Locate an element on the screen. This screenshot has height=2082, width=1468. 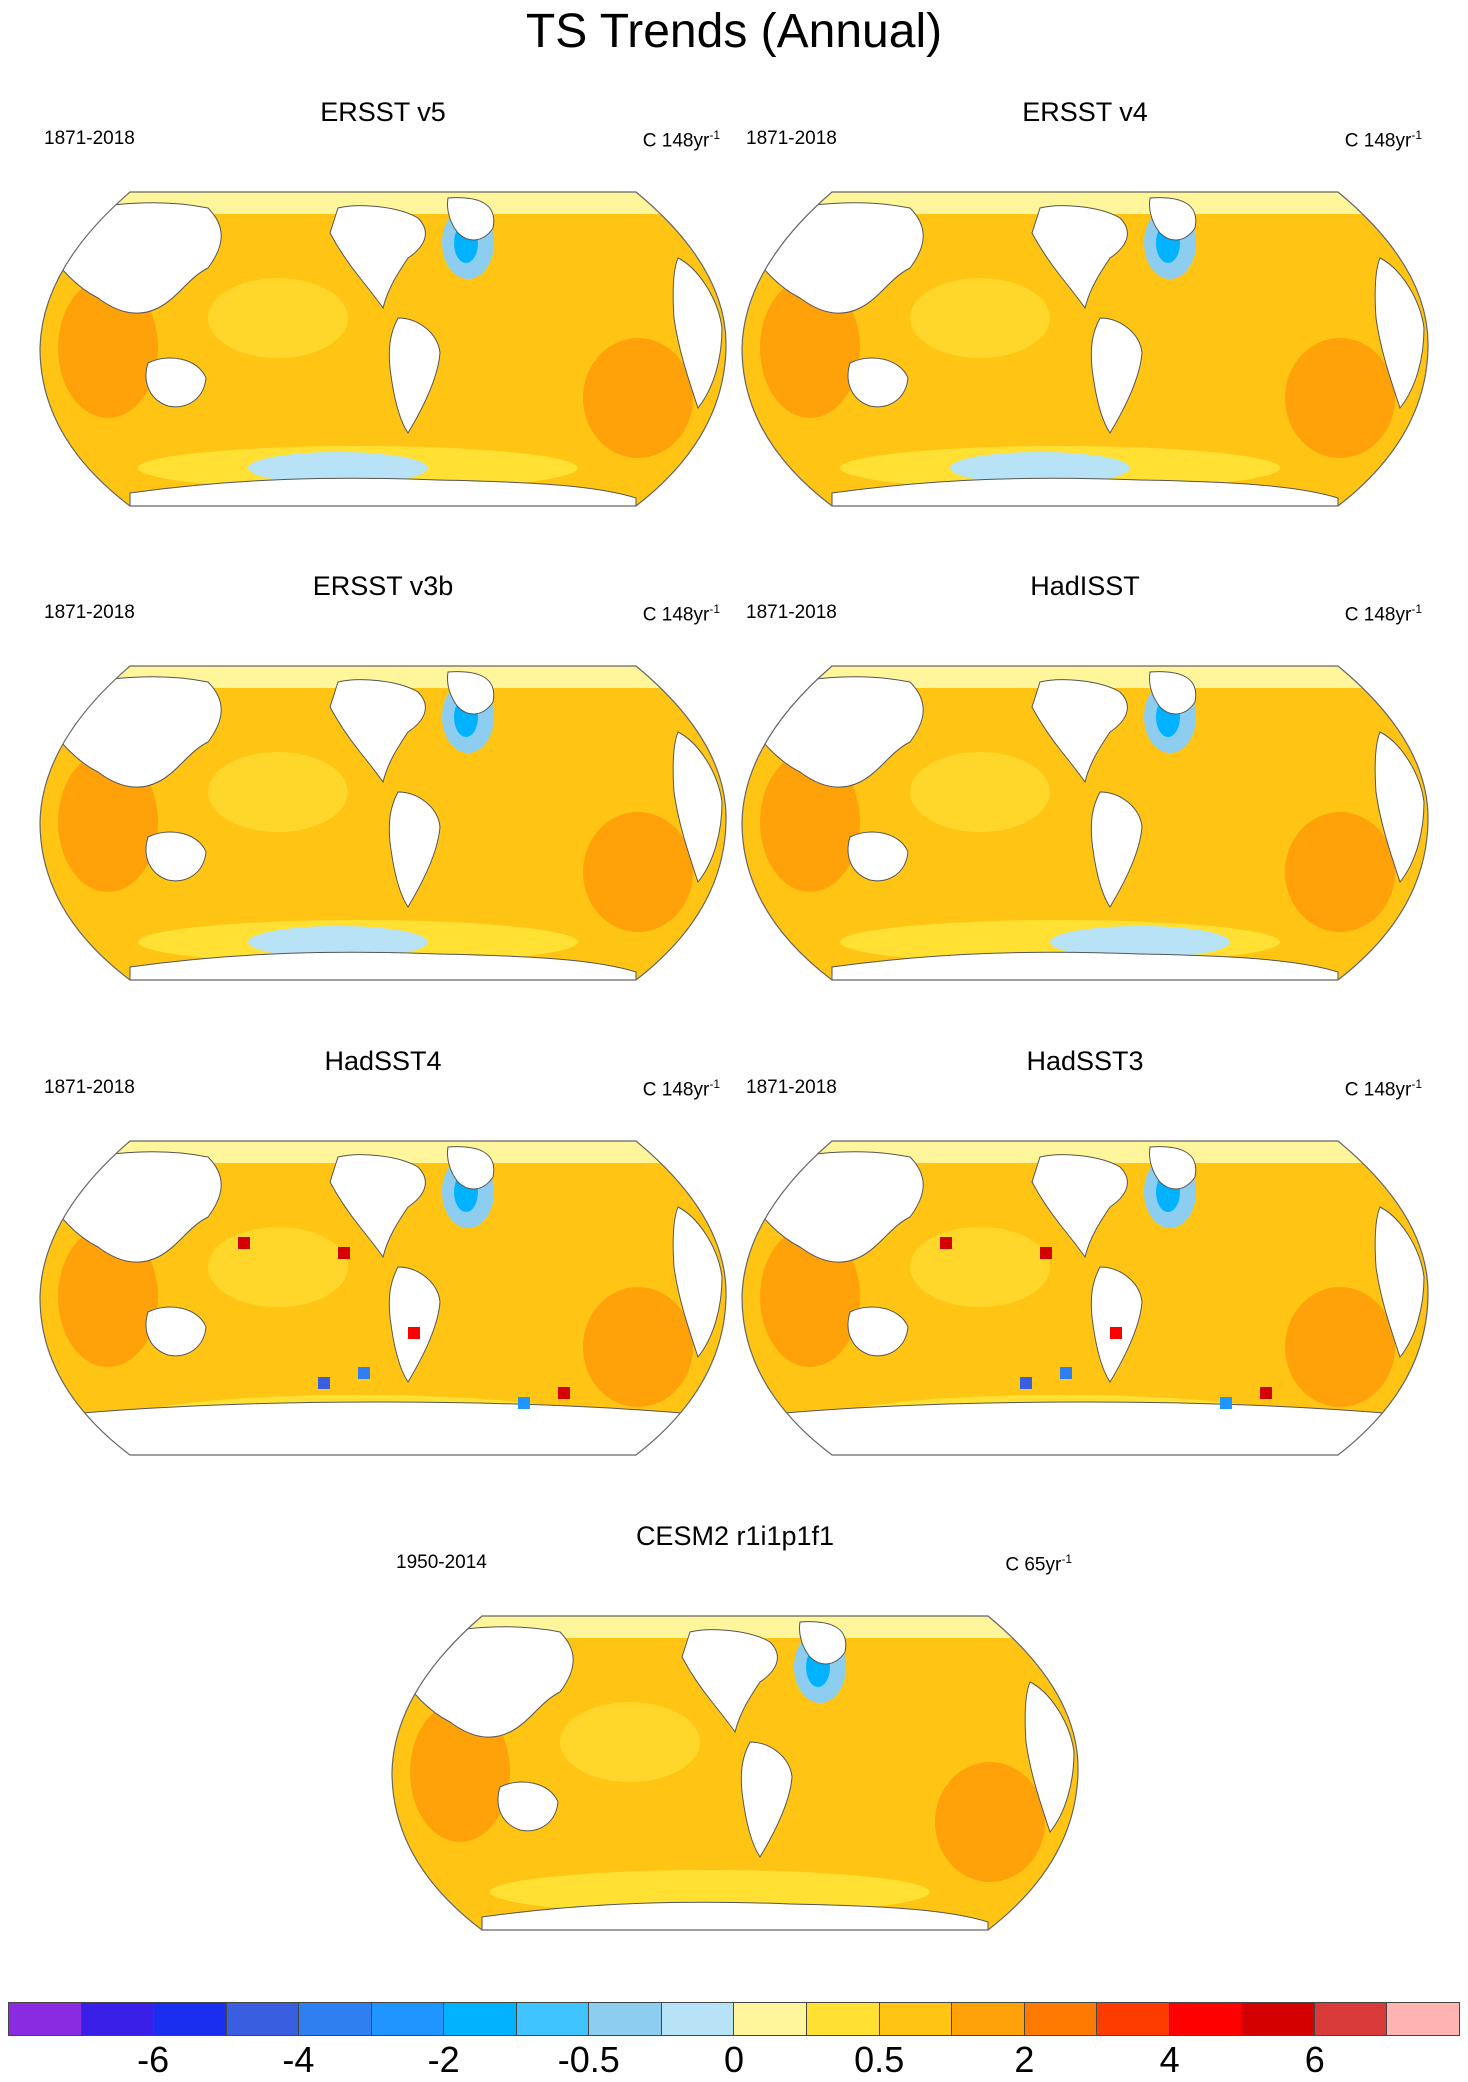
panel-title: ERSST v5 is located at coordinates (383, 112).